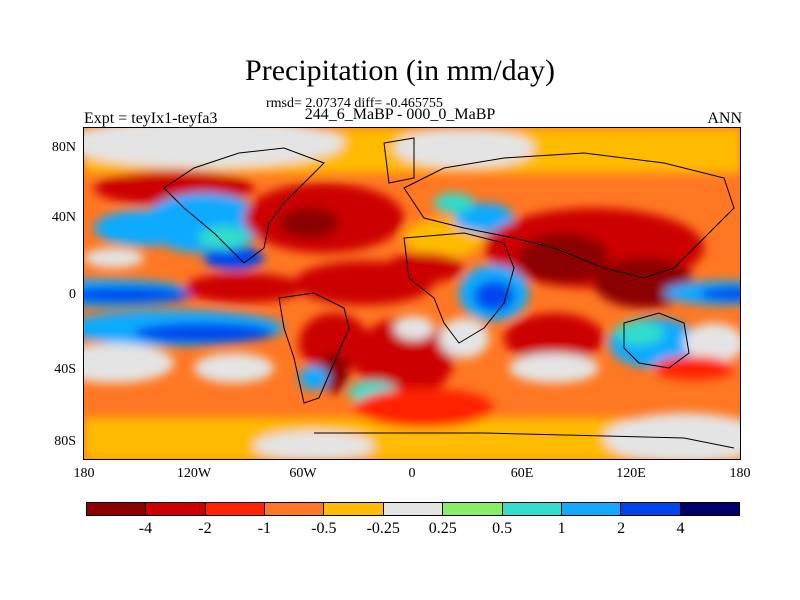  What do you see at coordinates (145, 528) in the screenshot?
I see `colorbar-tick-label: -4` at bounding box center [145, 528].